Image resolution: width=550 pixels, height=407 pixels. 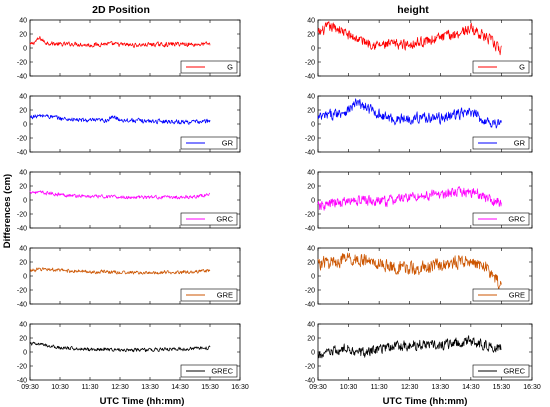 What do you see at coordinates (129, 276) in the screenshot?
I see `panel-2d-position-gre: 40 20 0 -20 -40 GRE` at bounding box center [129, 276].